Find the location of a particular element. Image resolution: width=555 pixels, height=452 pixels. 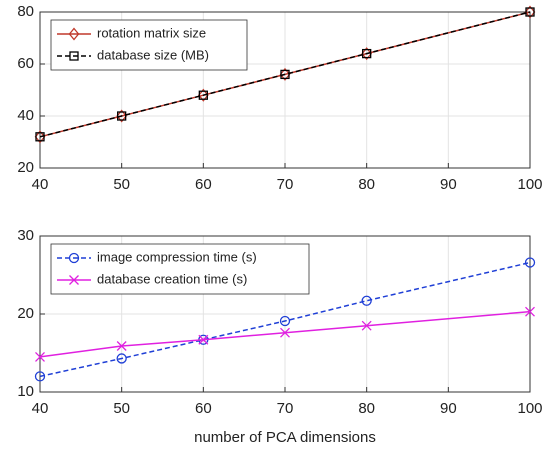

legend: rotation matrix size database size (MB) is located at coordinates (149, 45).